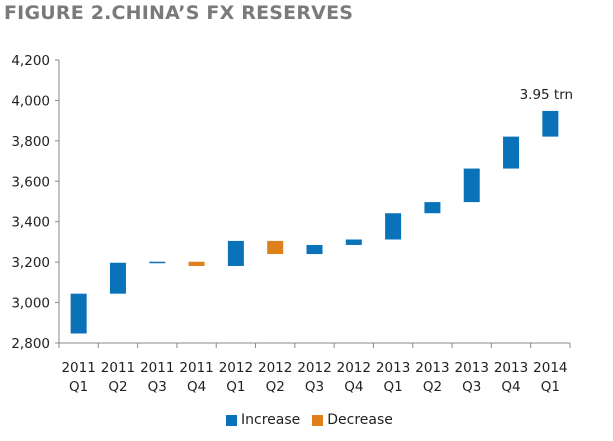  Describe the element at coordinates (309, 420) in the screenshot. I see `legend: Increase Decrease` at that location.